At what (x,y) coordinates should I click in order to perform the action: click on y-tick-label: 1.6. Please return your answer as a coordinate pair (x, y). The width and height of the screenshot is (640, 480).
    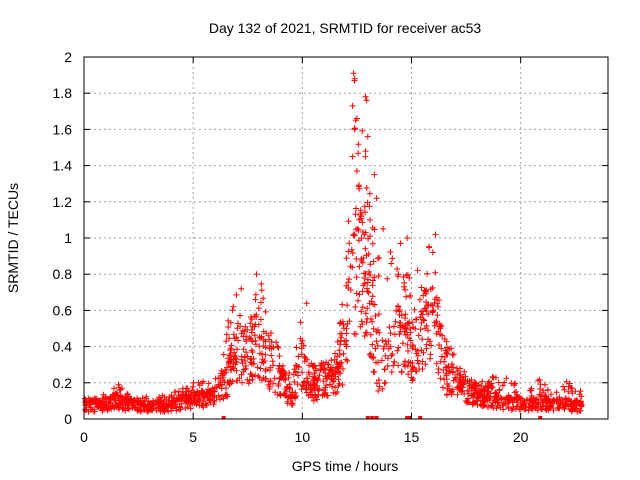
    Looking at the image, I should click on (63, 129).